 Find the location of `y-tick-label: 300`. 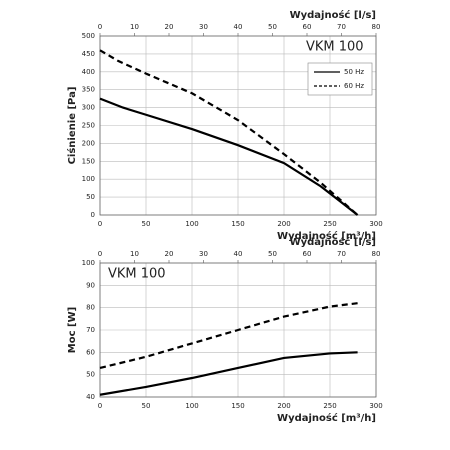

y-tick-label: 300 is located at coordinates (88, 108).